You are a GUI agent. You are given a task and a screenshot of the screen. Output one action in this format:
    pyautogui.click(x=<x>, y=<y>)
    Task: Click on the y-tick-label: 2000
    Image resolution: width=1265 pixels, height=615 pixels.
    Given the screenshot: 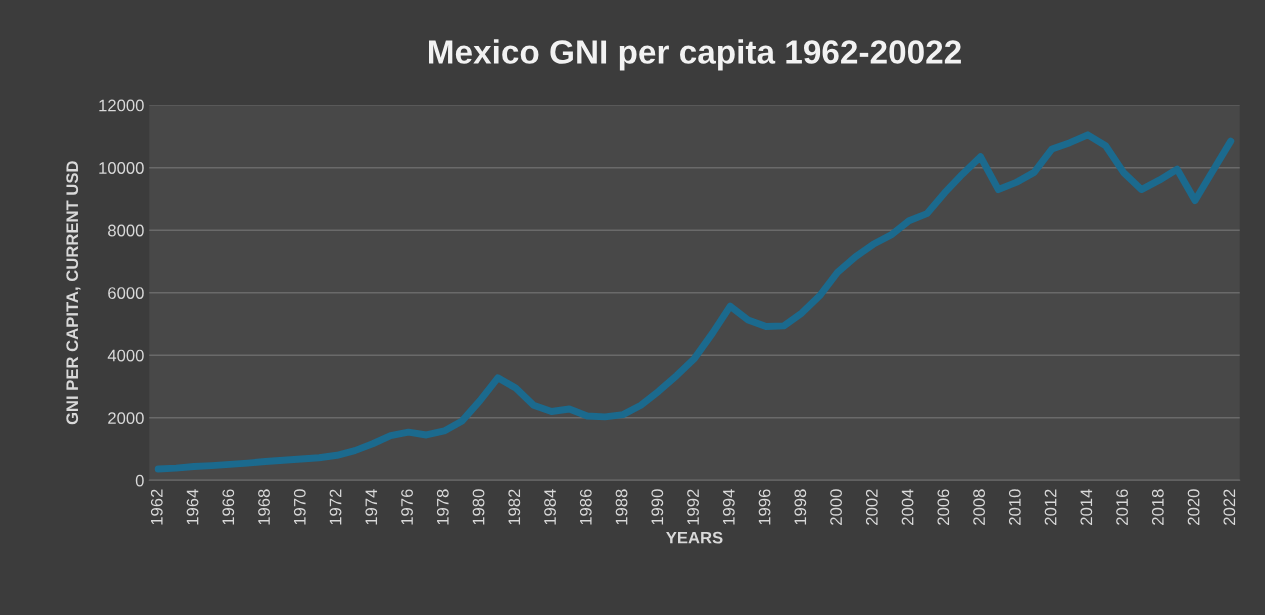 What is the action you would take?
    pyautogui.click(x=126, y=418)
    